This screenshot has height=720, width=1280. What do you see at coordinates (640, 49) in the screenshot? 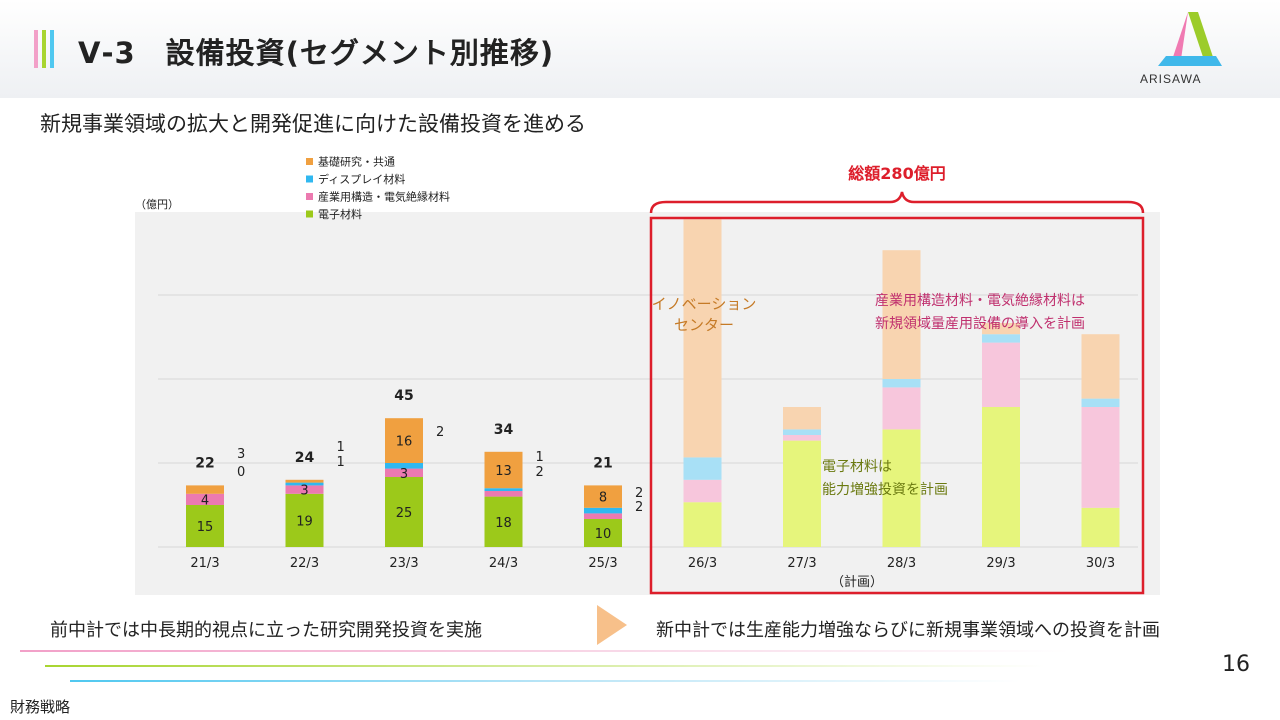
I see `header-band` at bounding box center [640, 49].